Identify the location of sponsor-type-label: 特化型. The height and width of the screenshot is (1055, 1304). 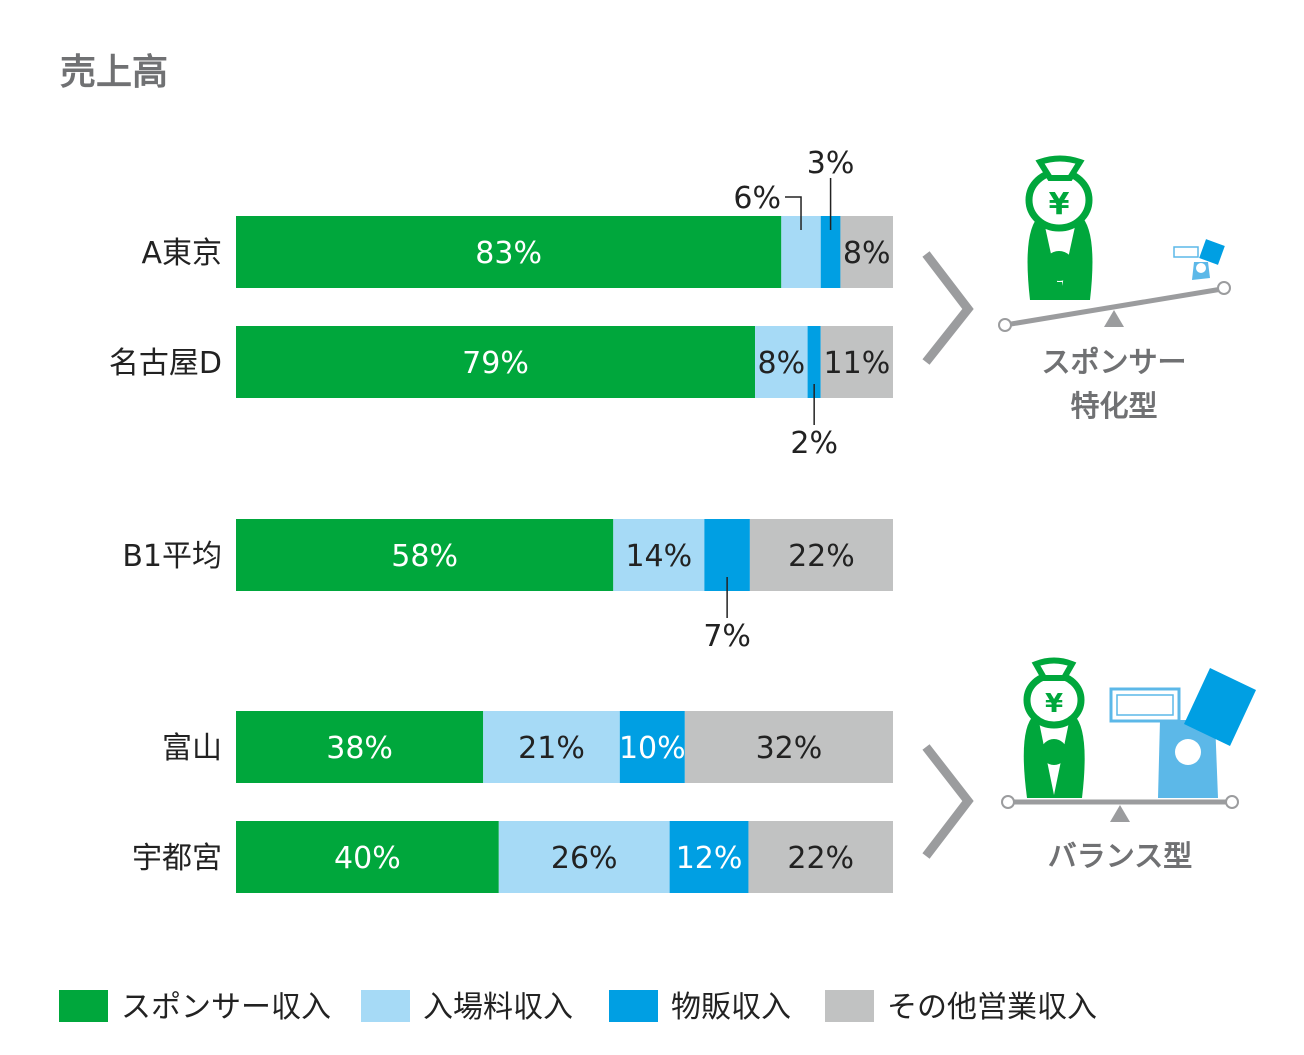
(1113, 406).